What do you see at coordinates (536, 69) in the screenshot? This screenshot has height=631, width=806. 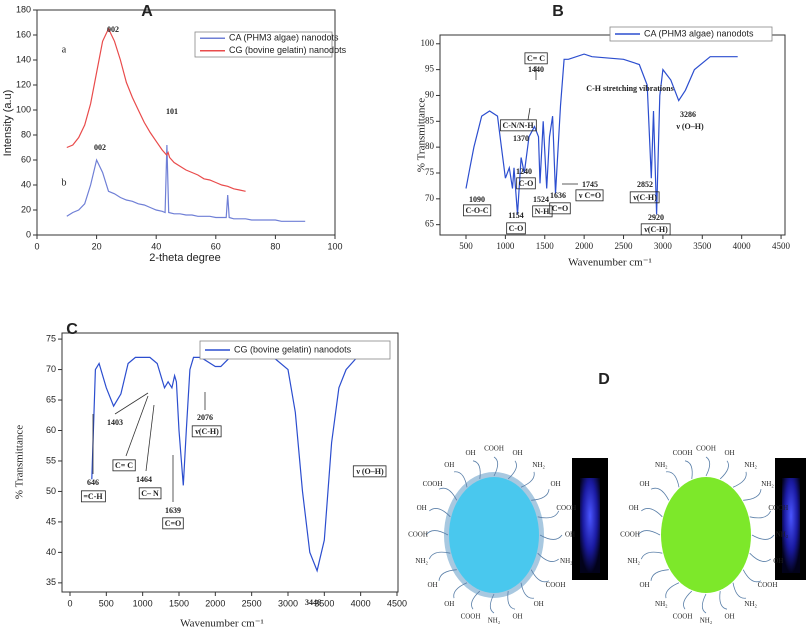 I see `annotation: 1440` at bounding box center [536, 69].